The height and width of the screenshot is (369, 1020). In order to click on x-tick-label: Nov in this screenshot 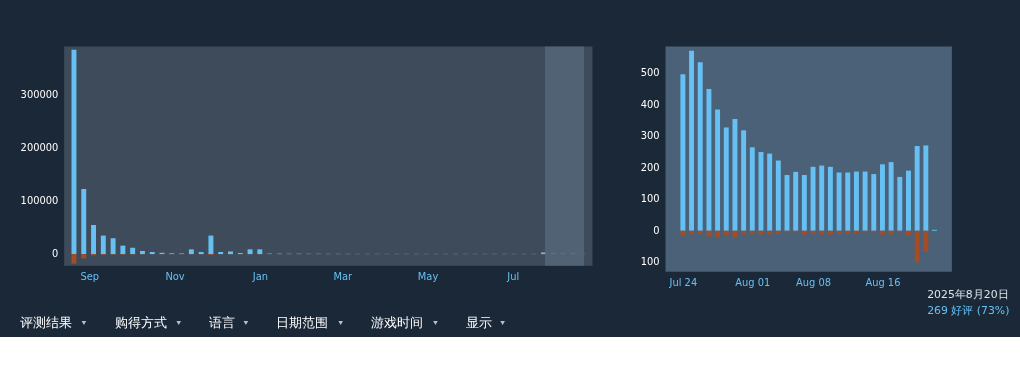, I will do `click(175, 277)`.